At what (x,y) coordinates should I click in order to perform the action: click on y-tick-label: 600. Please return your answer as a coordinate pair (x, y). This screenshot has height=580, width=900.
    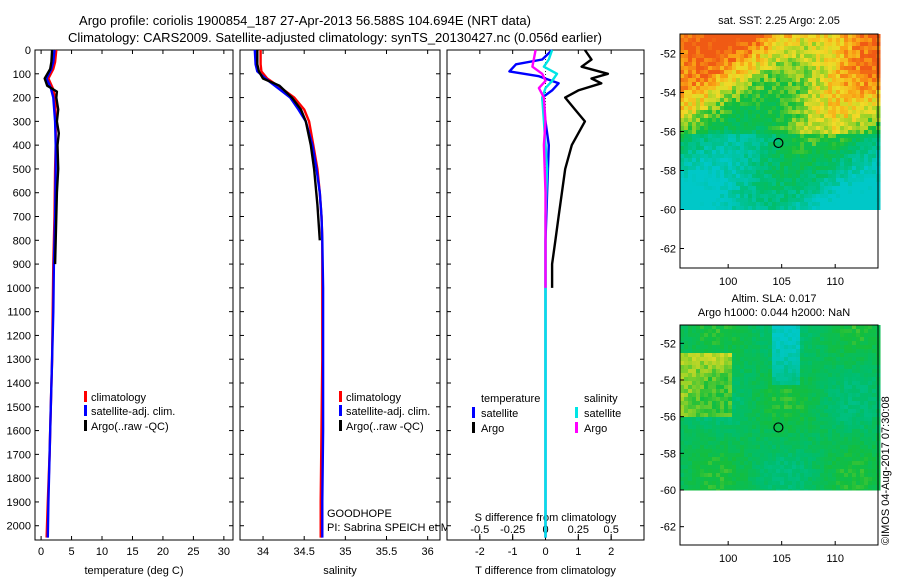
    Looking at the image, I should click on (22, 194).